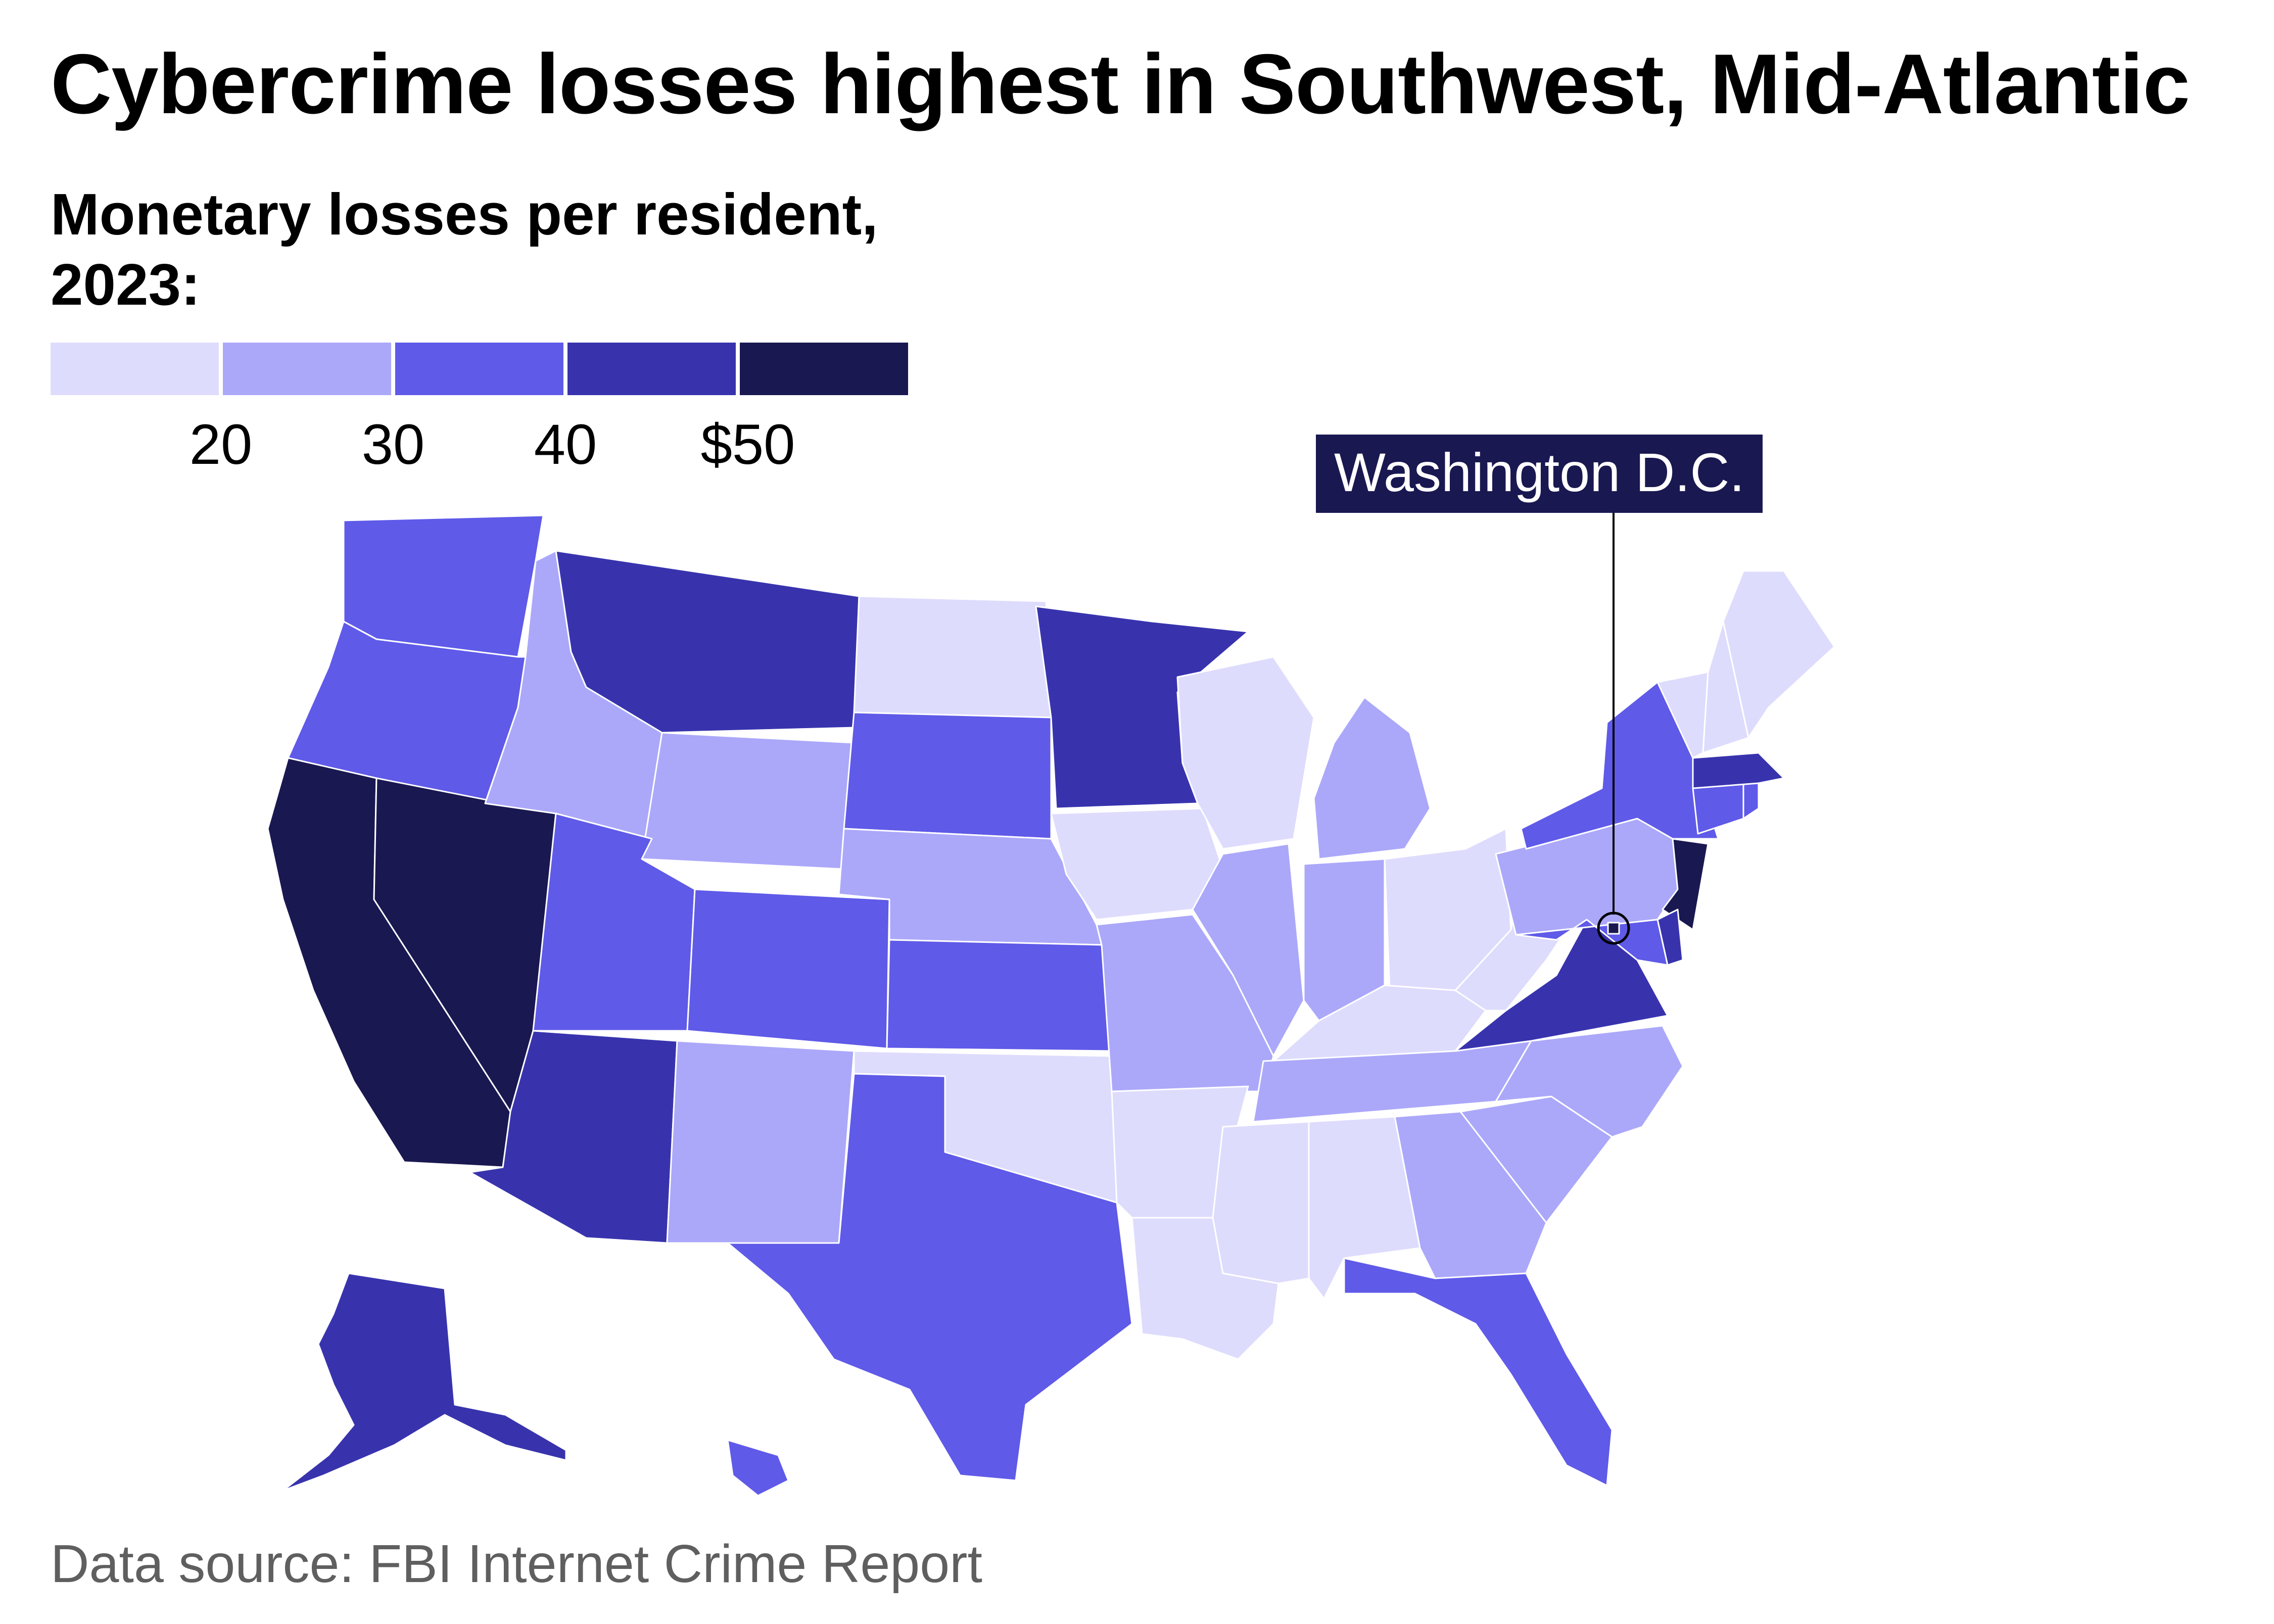  What do you see at coordinates (516, 1564) in the screenshot?
I see `data-source-note: Data source: FBI Internet Crime Report` at bounding box center [516, 1564].